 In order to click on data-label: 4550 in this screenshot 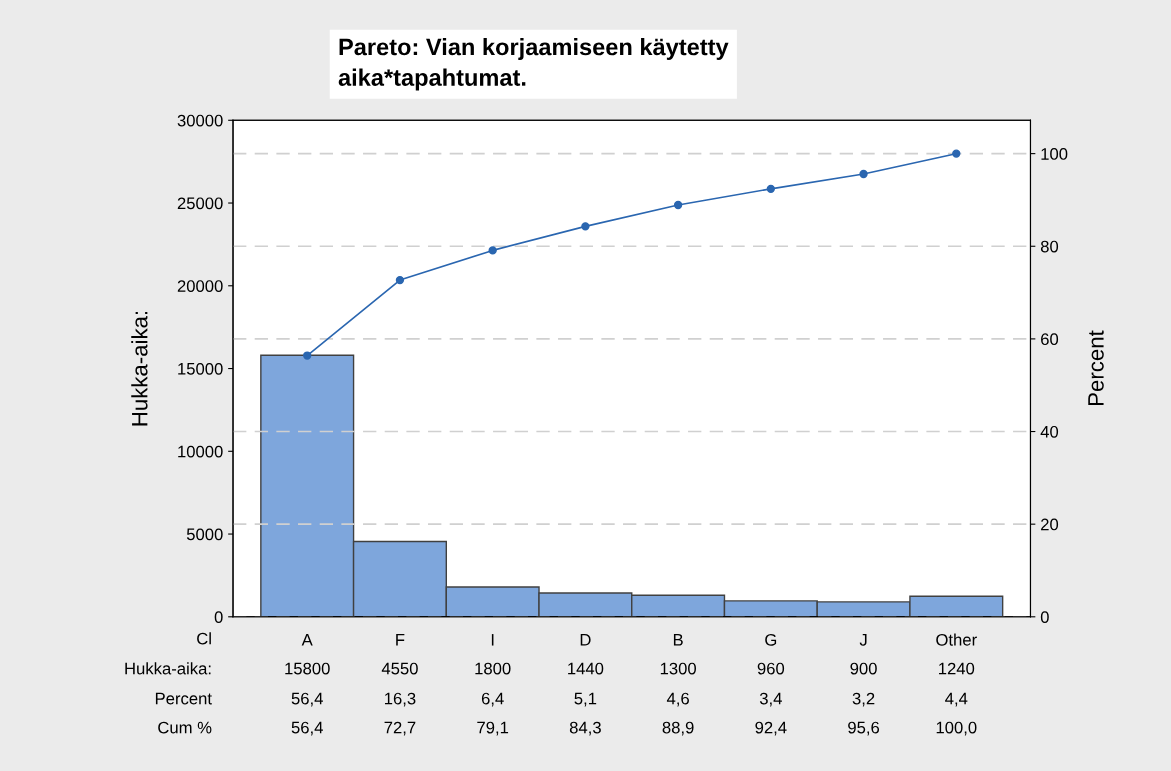, I will do `click(399, 668)`.